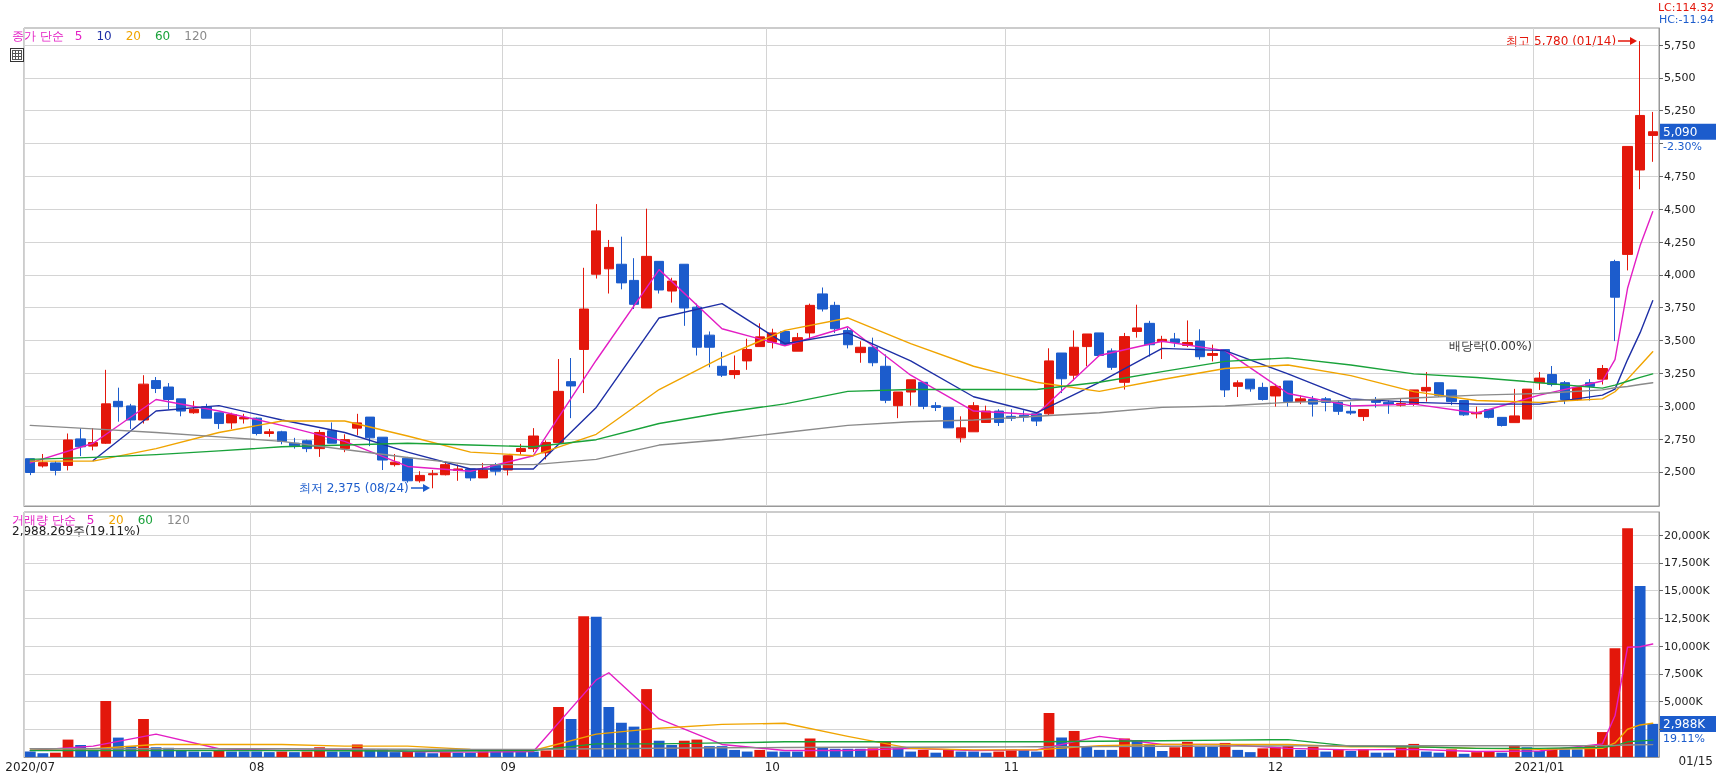 The height and width of the screenshot is (777, 1717). Describe the element at coordinates (76, 531) in the screenshot. I see `annotation: 2,988,269주(19.11%)` at that location.